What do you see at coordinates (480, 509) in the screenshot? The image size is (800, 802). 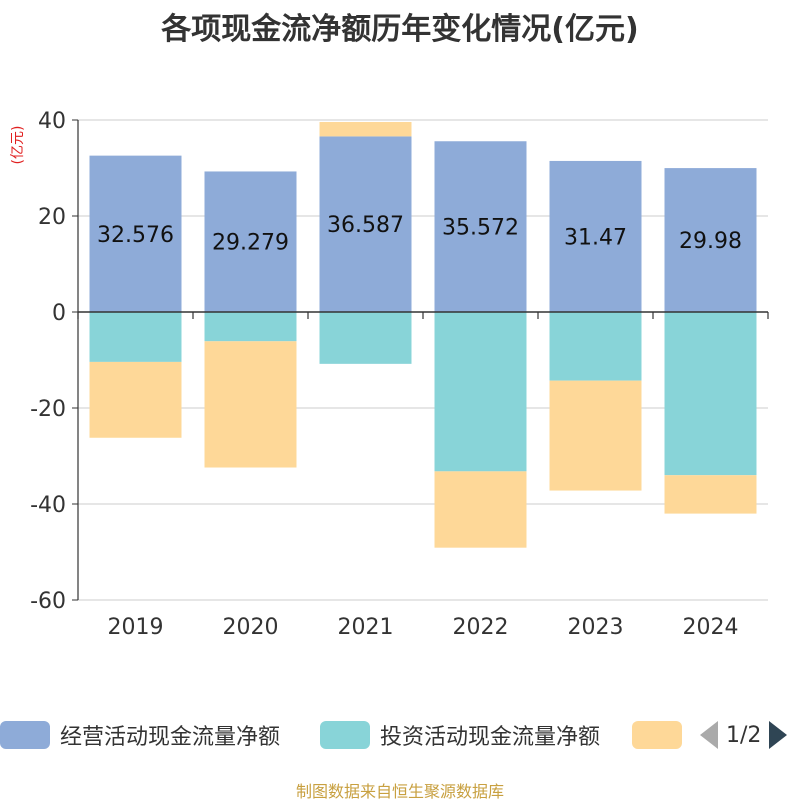 I see `bar-series-2-2022` at bounding box center [480, 509].